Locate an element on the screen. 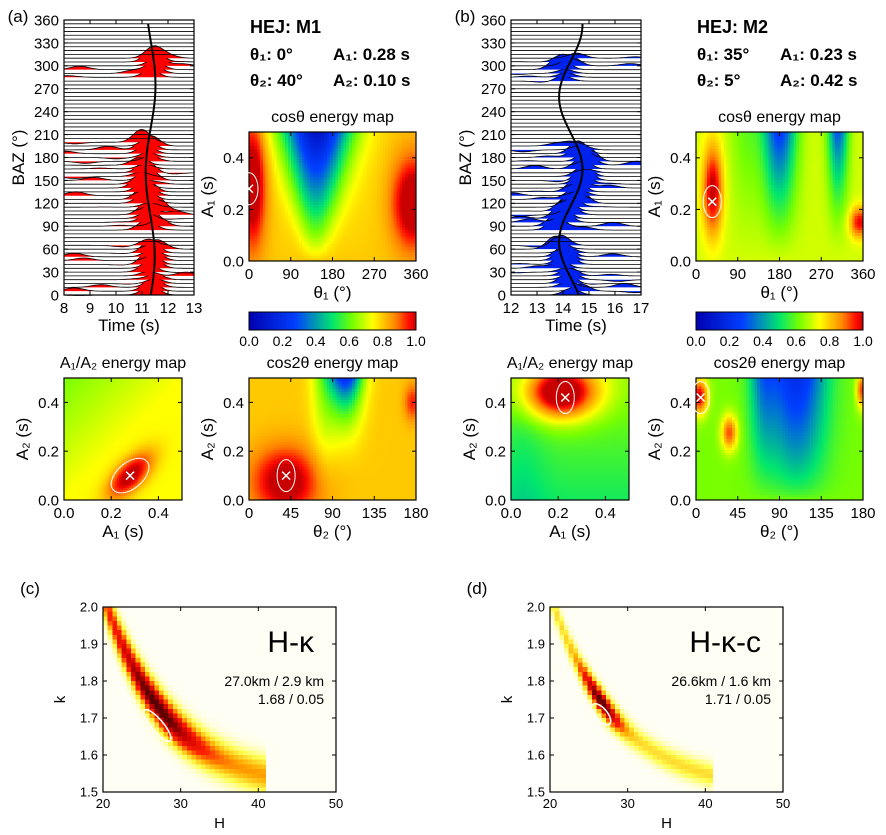 This screenshot has width=886, height=835. y-tick-label: 0.4 is located at coordinates (495, 403).